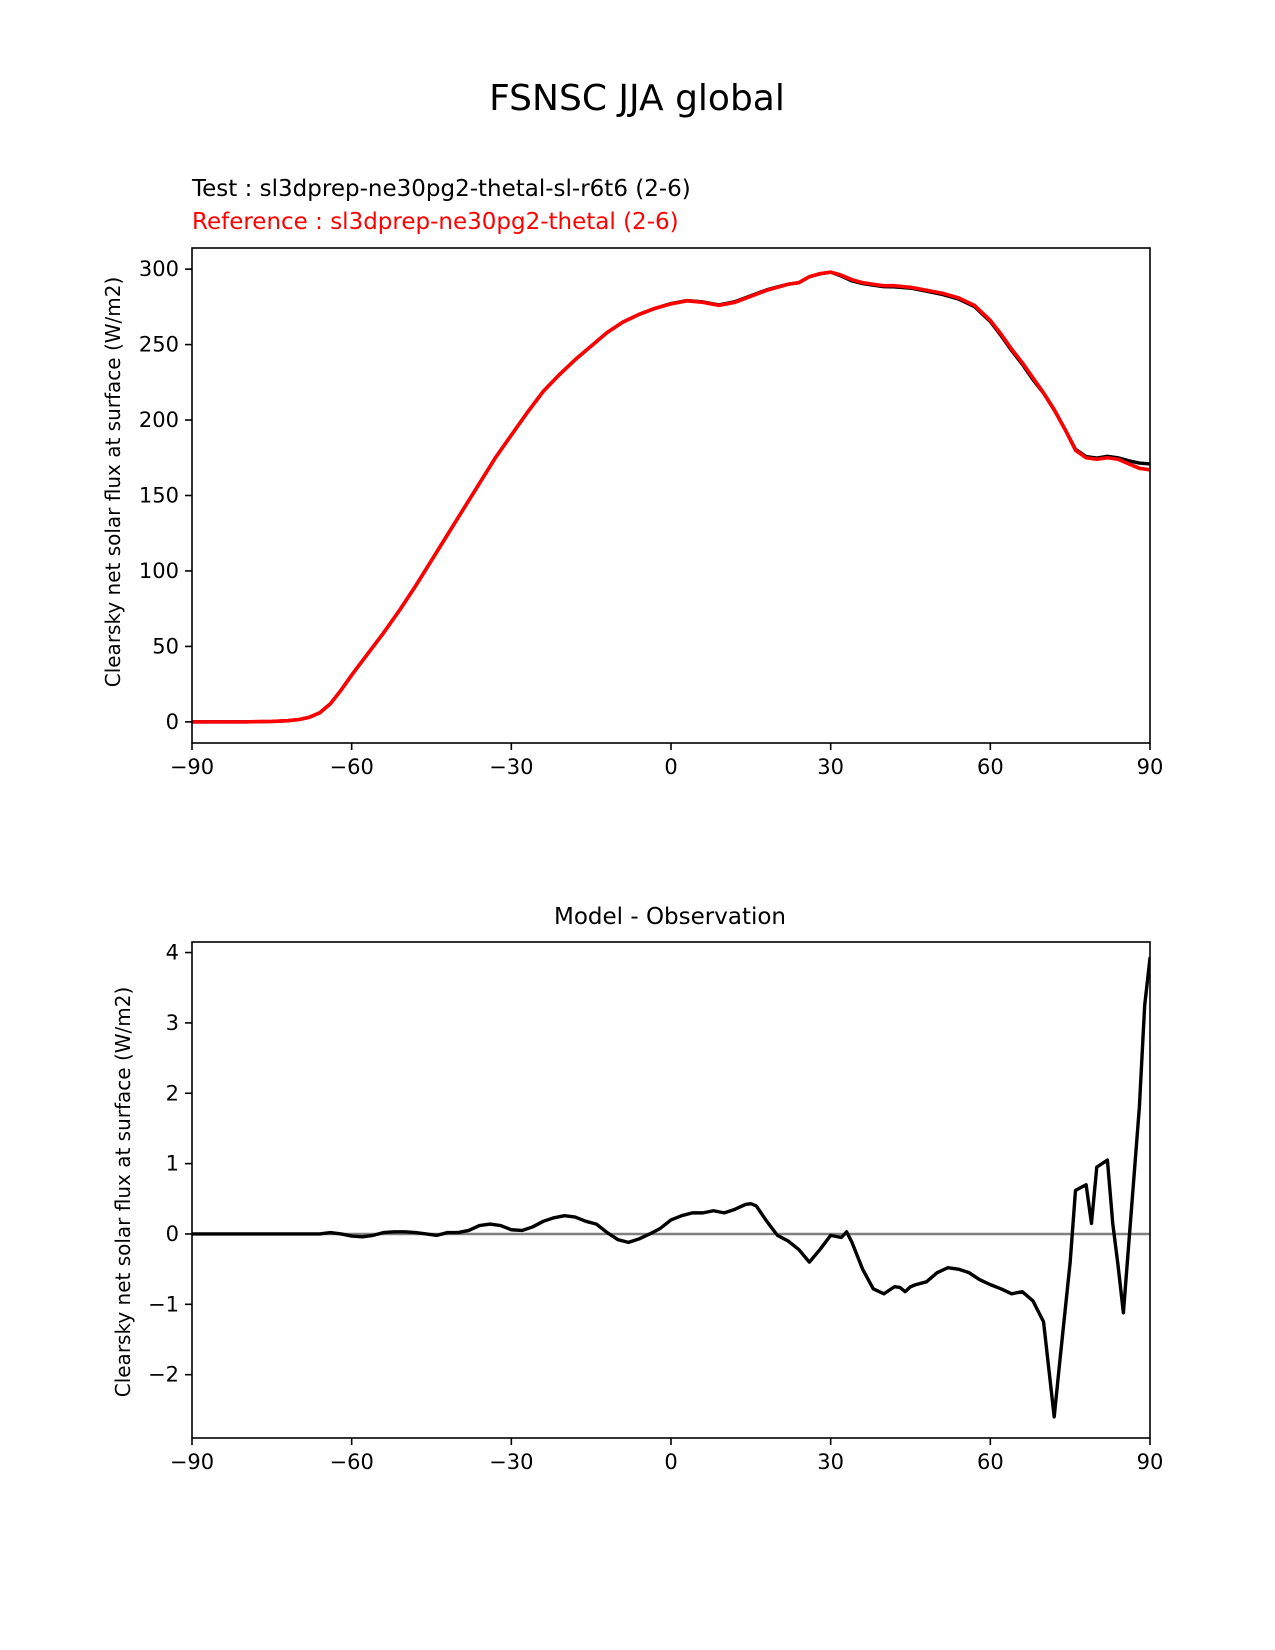 The width and height of the screenshot is (1275, 1650). Describe the element at coordinates (1150, 1462) in the screenshot. I see `bottom-xtick-label: 90` at that location.